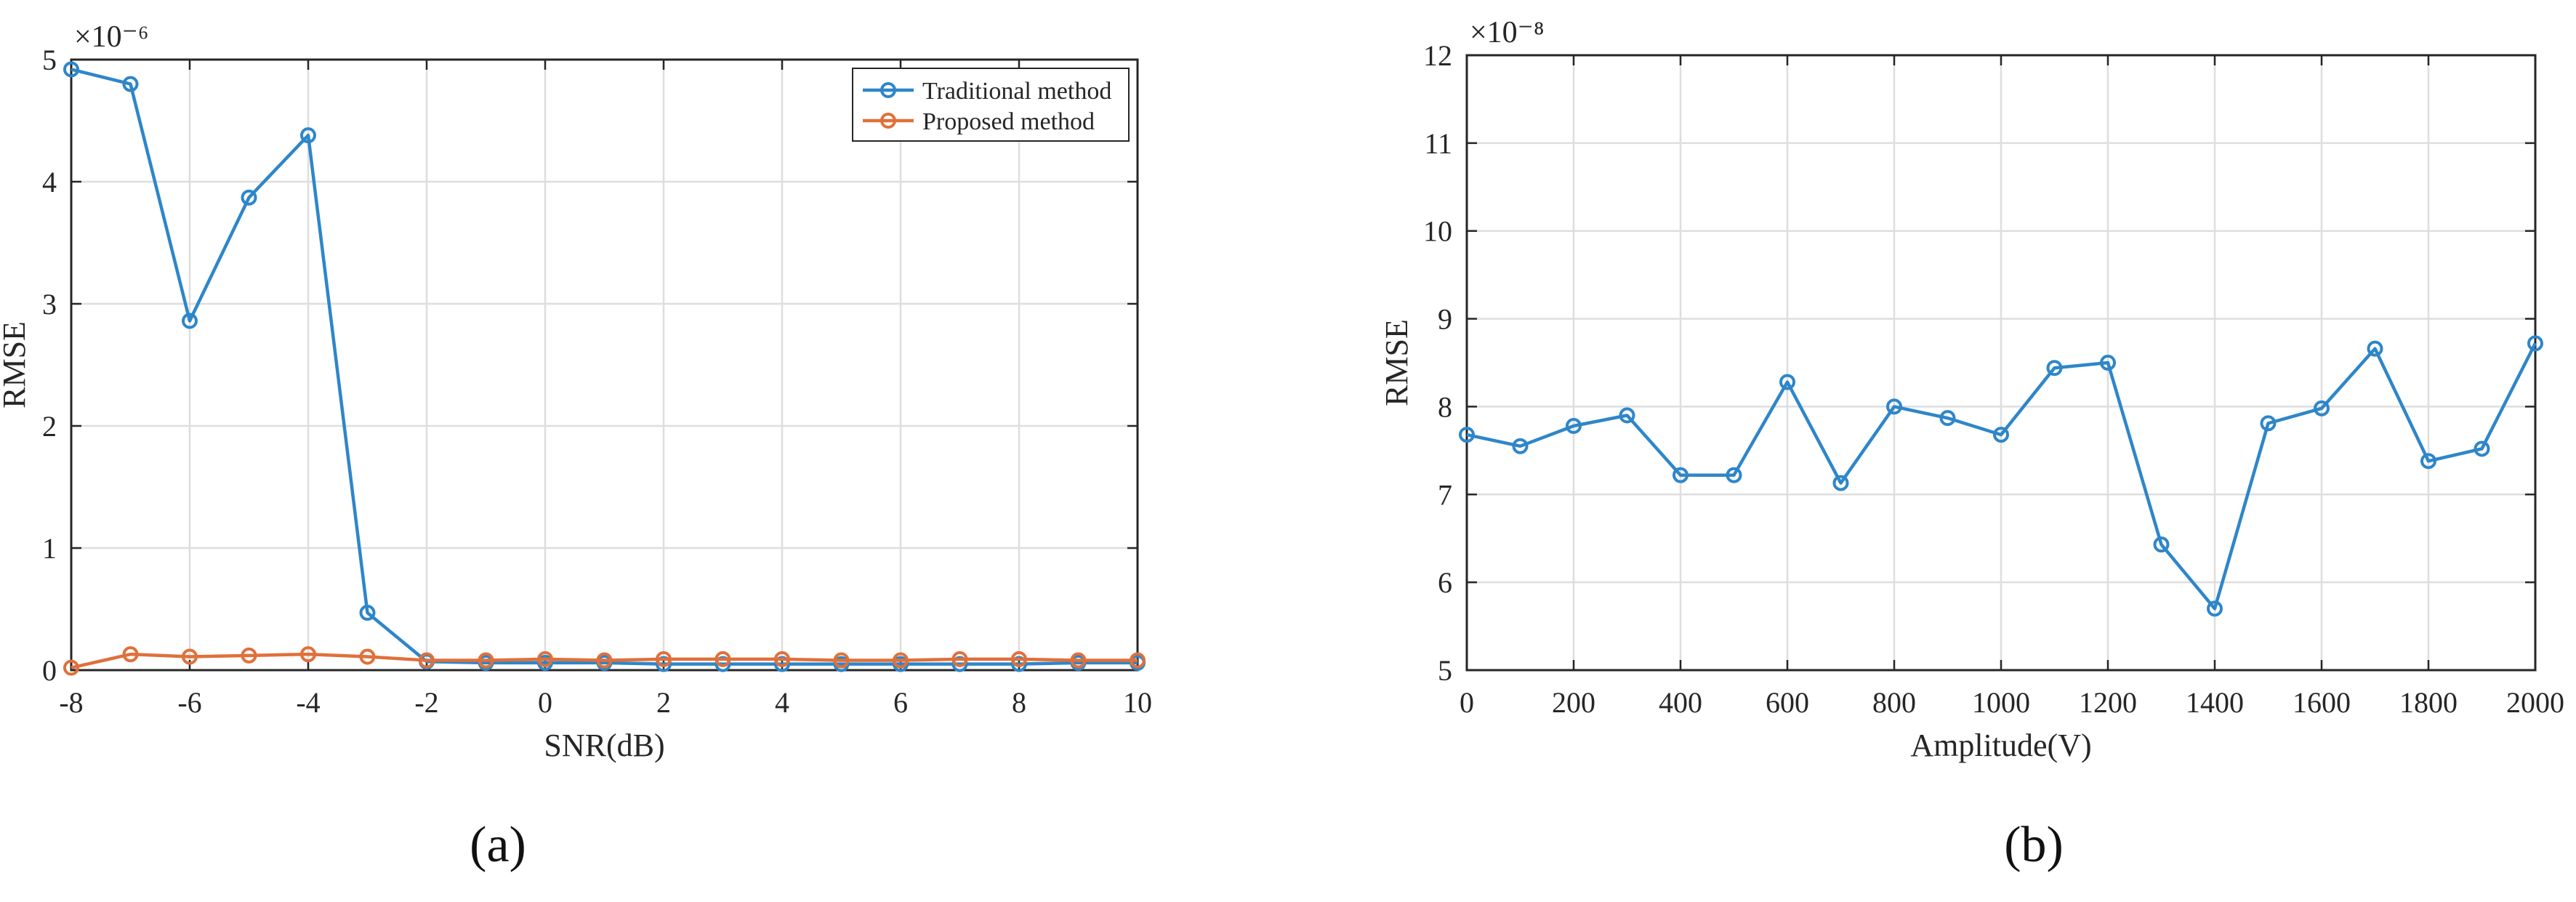 This screenshot has height=902, width=2576. What do you see at coordinates (189, 702) in the screenshot?
I see `x-tick-label: -6` at bounding box center [189, 702].